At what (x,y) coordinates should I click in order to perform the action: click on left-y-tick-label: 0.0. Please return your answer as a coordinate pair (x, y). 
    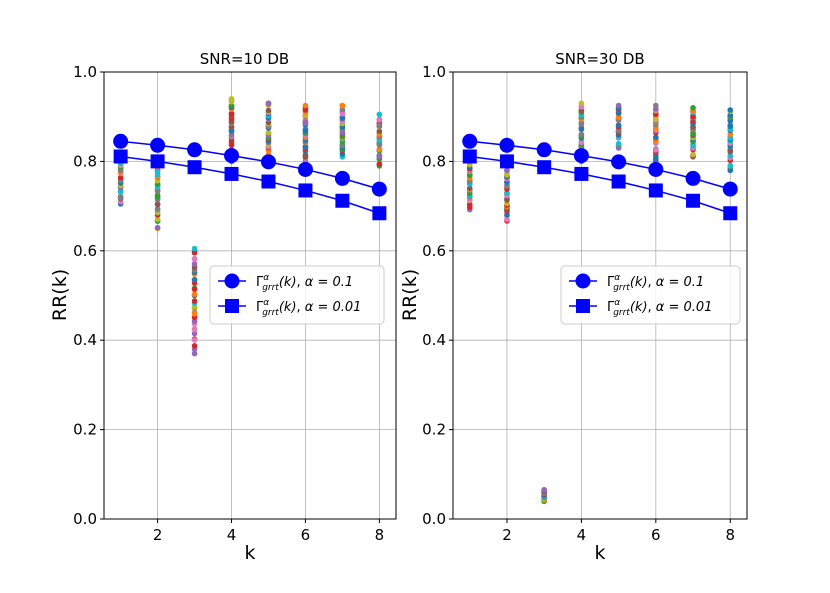
    Looking at the image, I should click on (85, 519).